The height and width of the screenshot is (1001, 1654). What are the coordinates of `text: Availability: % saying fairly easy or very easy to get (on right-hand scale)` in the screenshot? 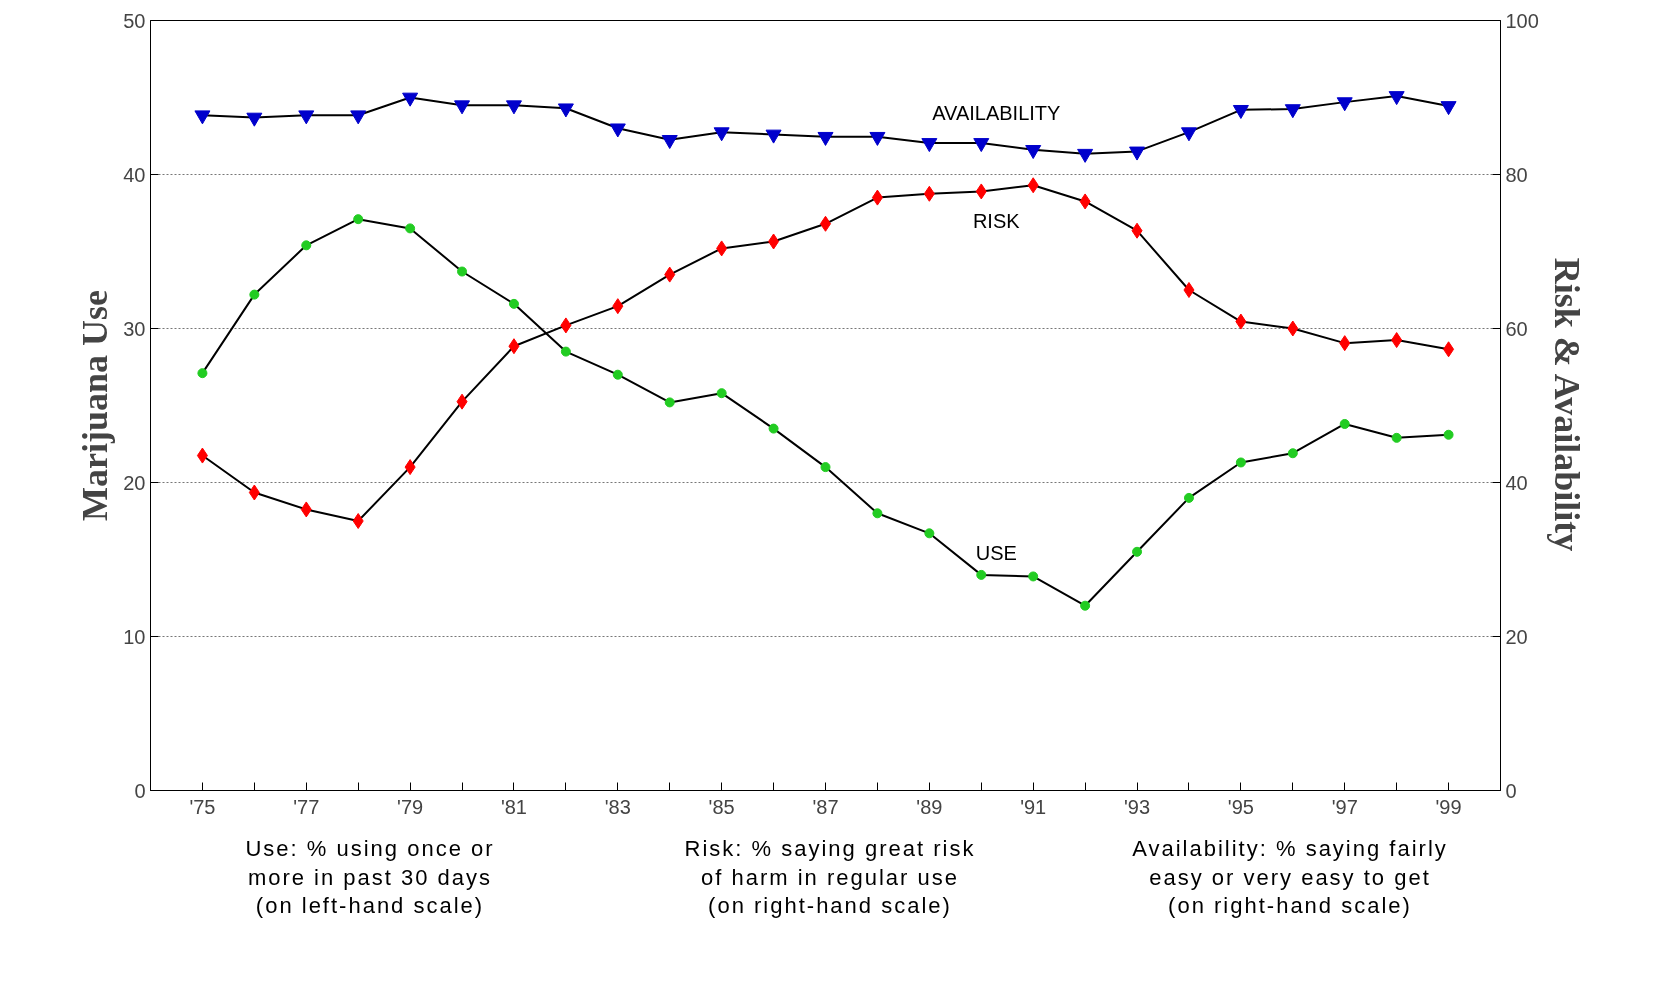 It's located at (1290, 878).